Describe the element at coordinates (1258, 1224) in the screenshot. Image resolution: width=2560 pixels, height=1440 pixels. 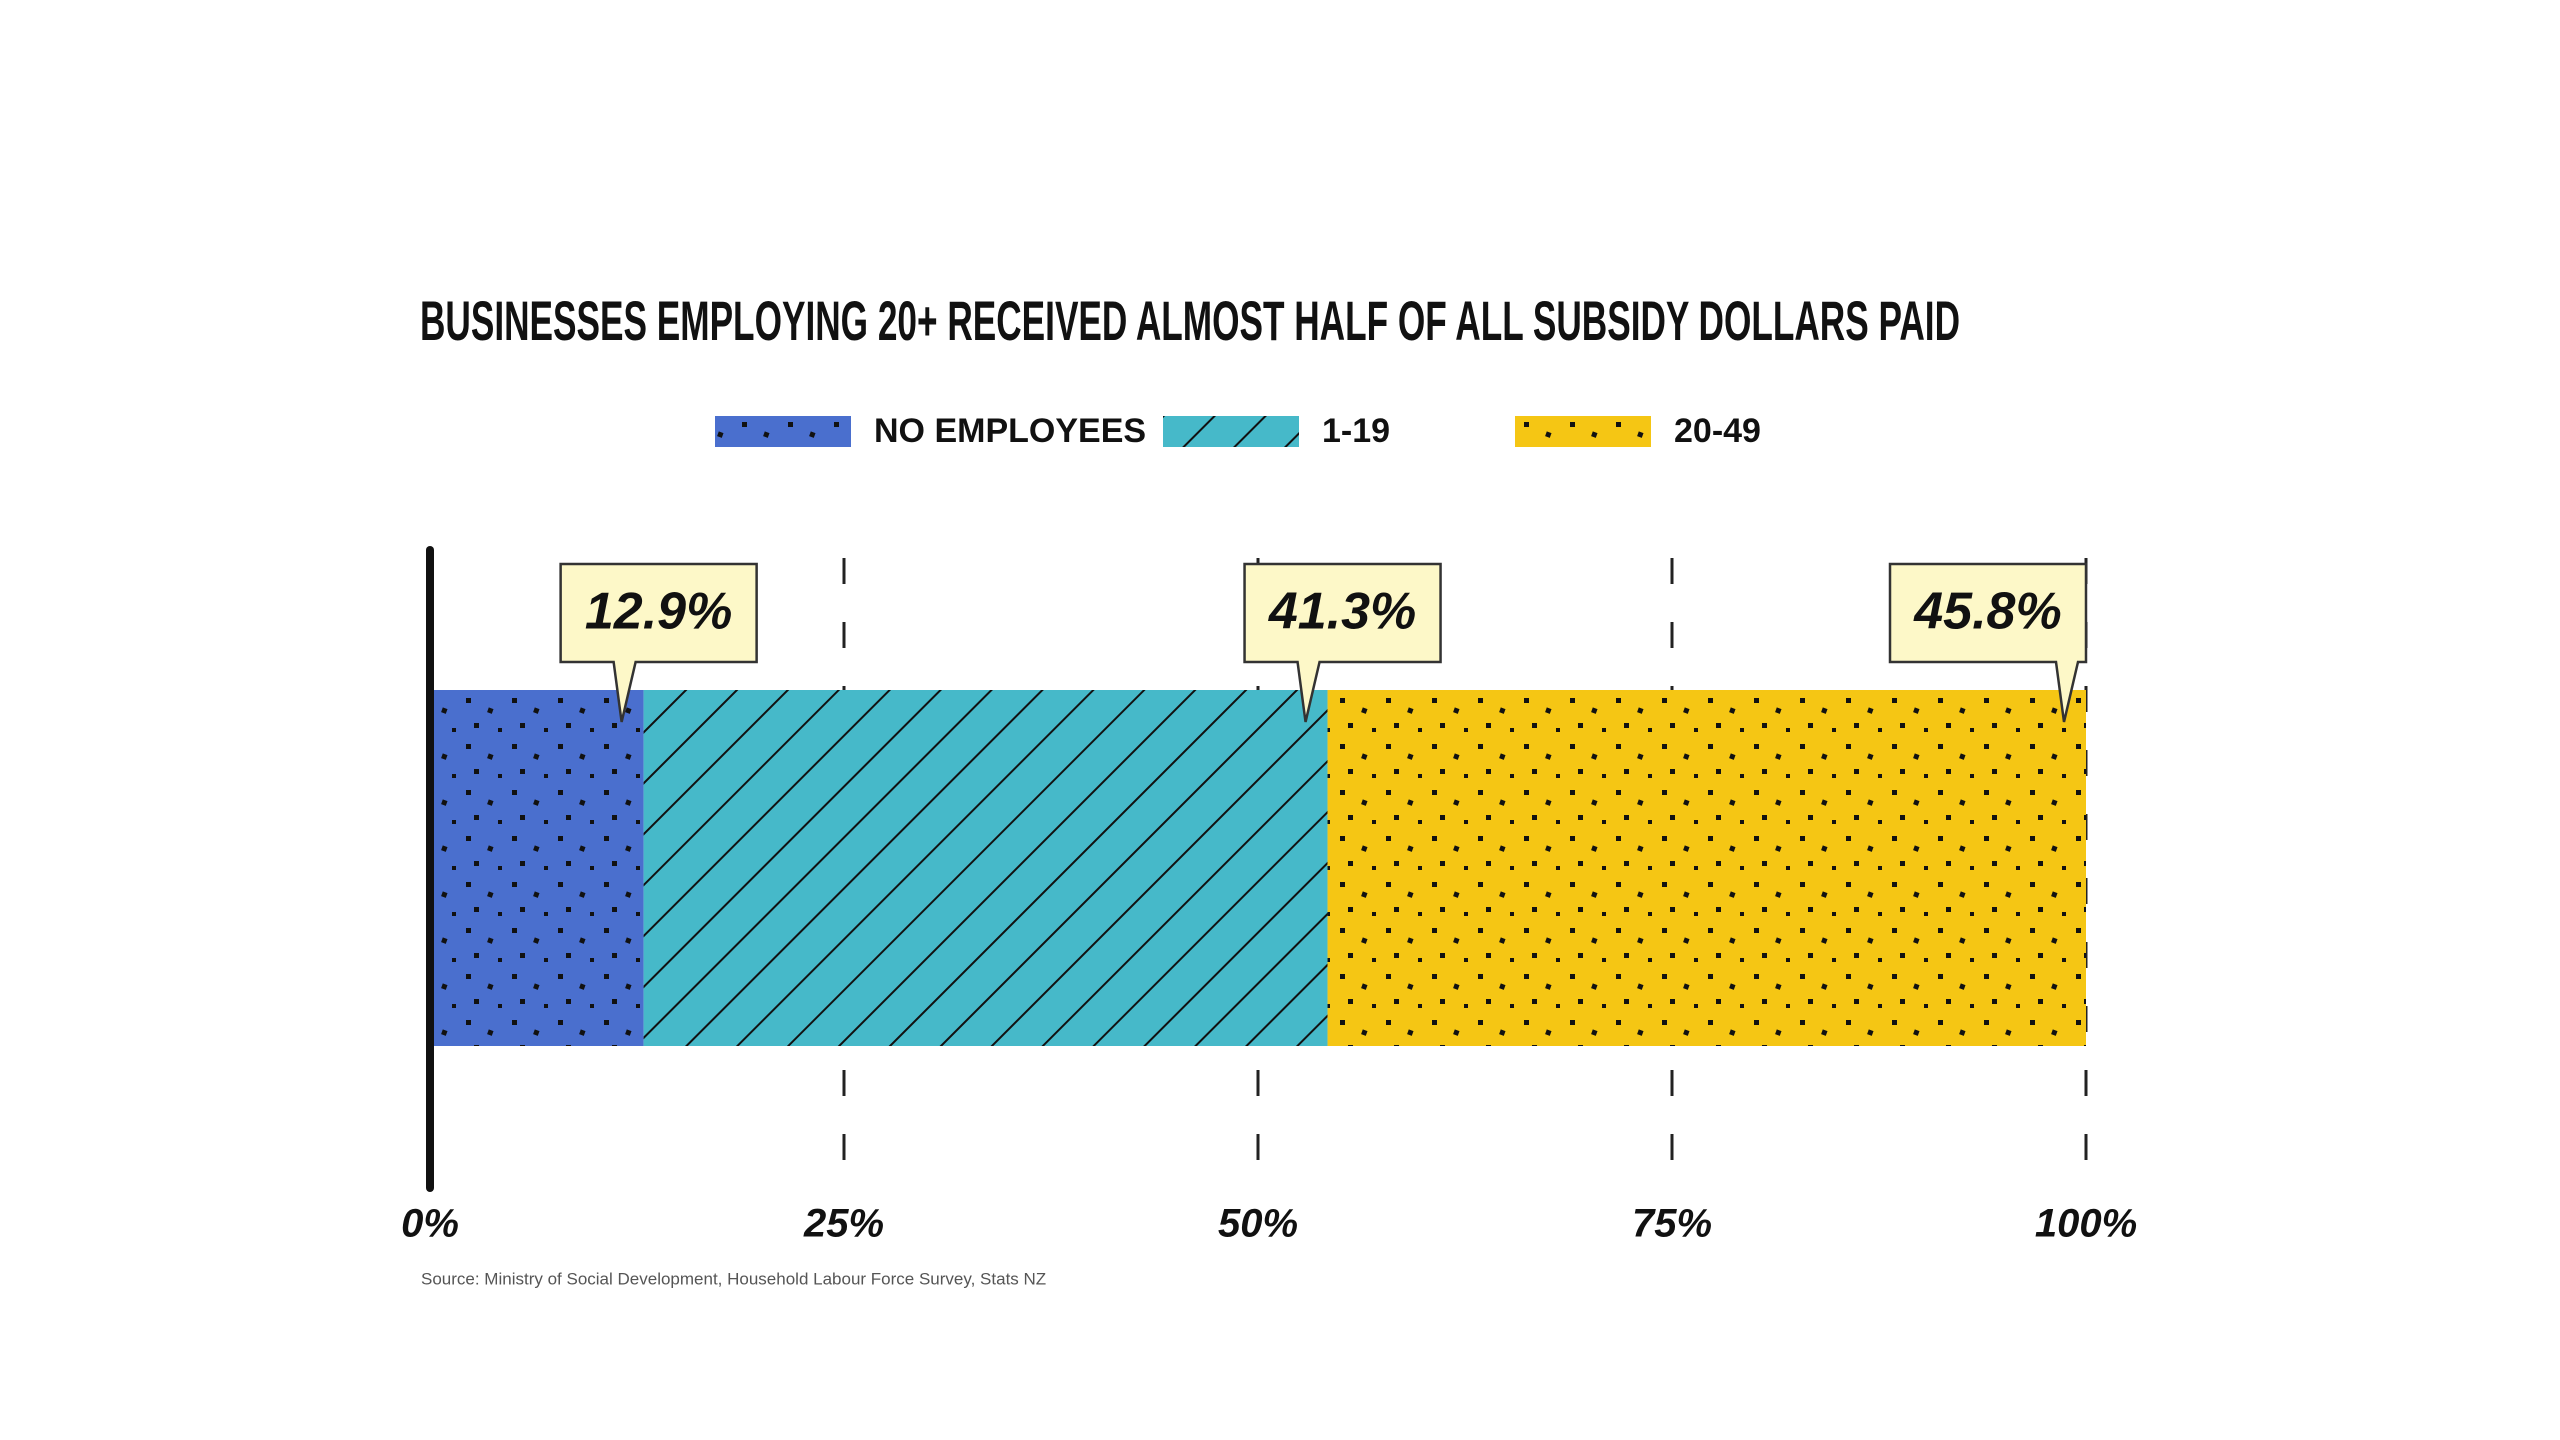
I see `x-tick-label: 50%` at that location.